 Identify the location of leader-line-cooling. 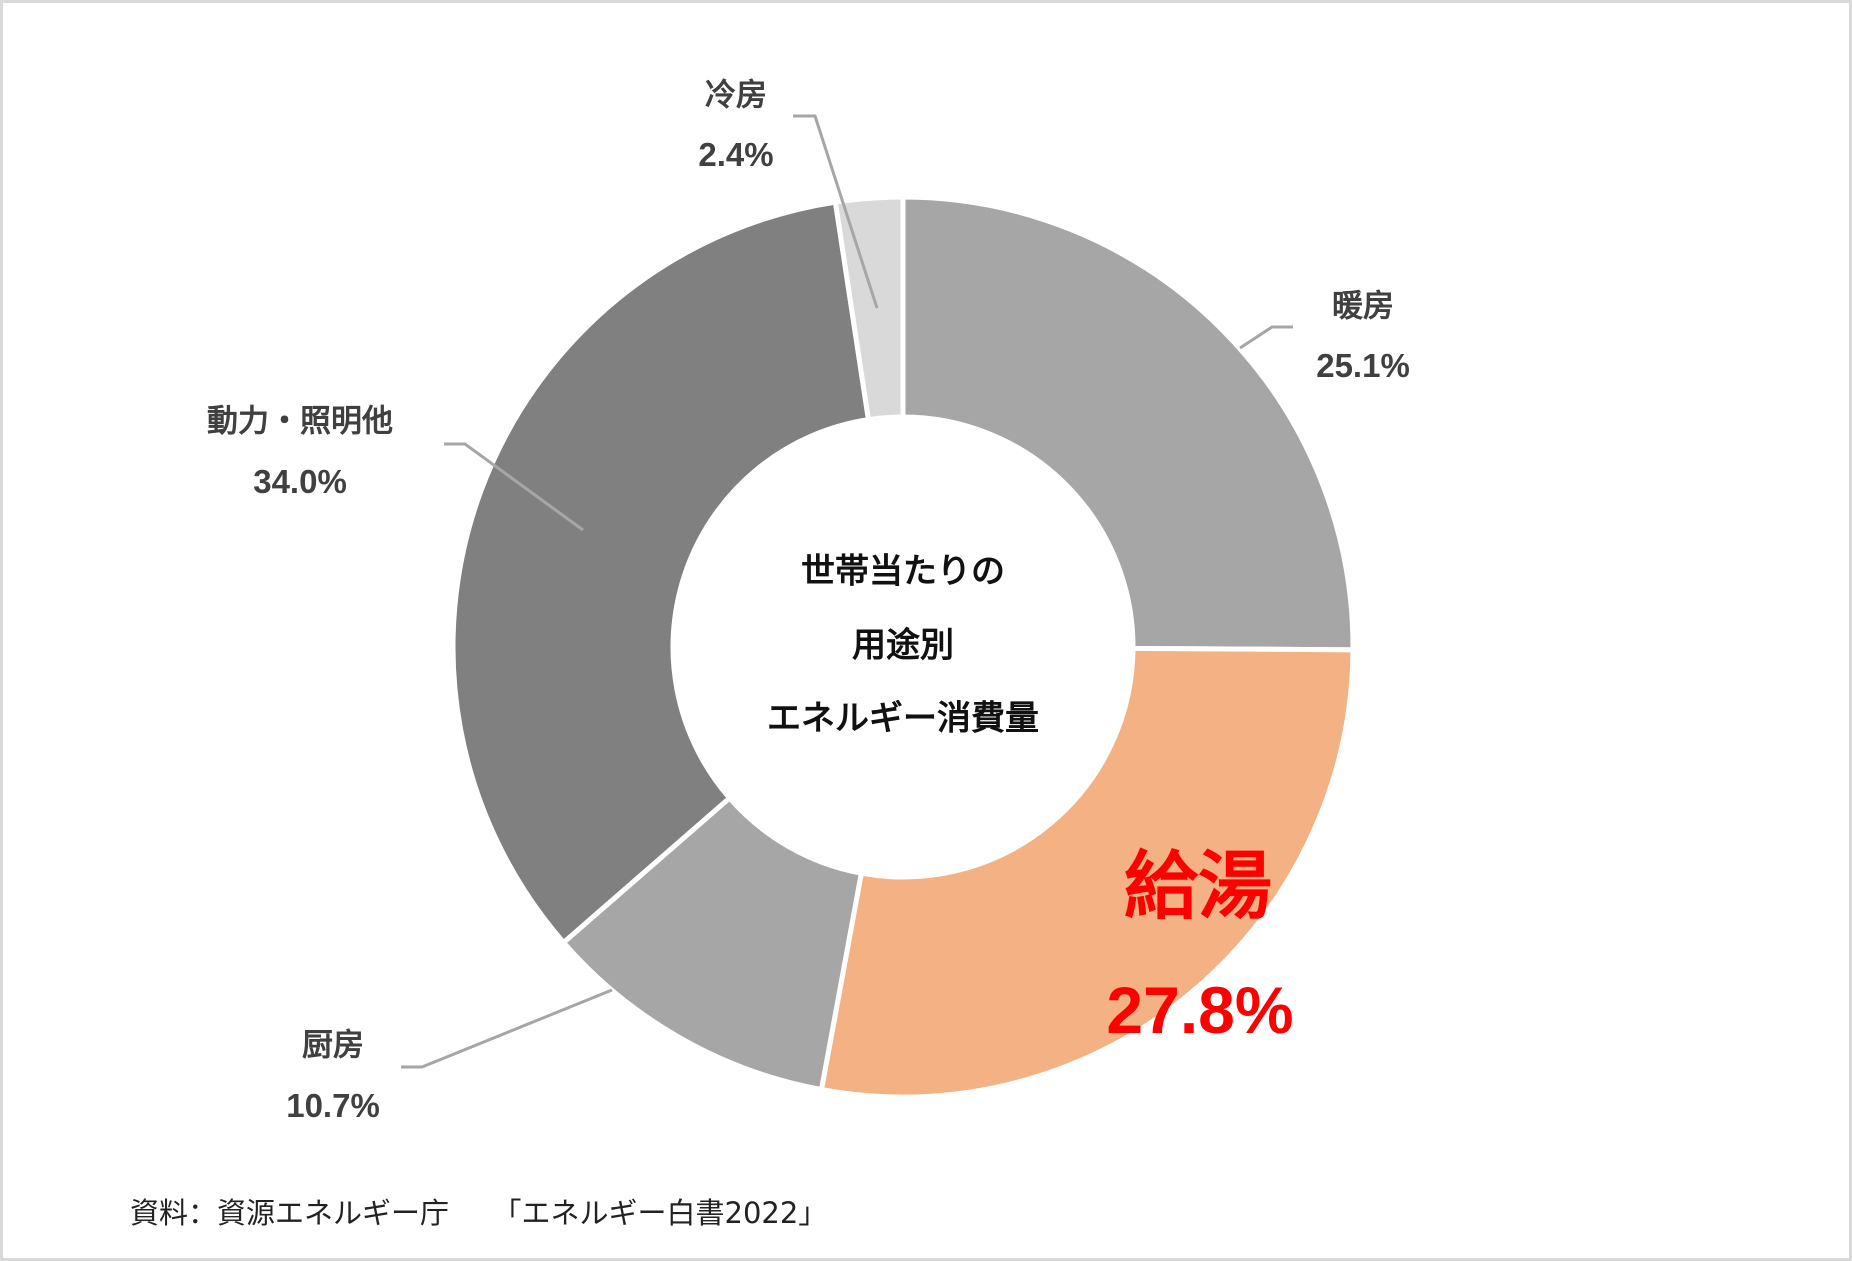
(836, 211).